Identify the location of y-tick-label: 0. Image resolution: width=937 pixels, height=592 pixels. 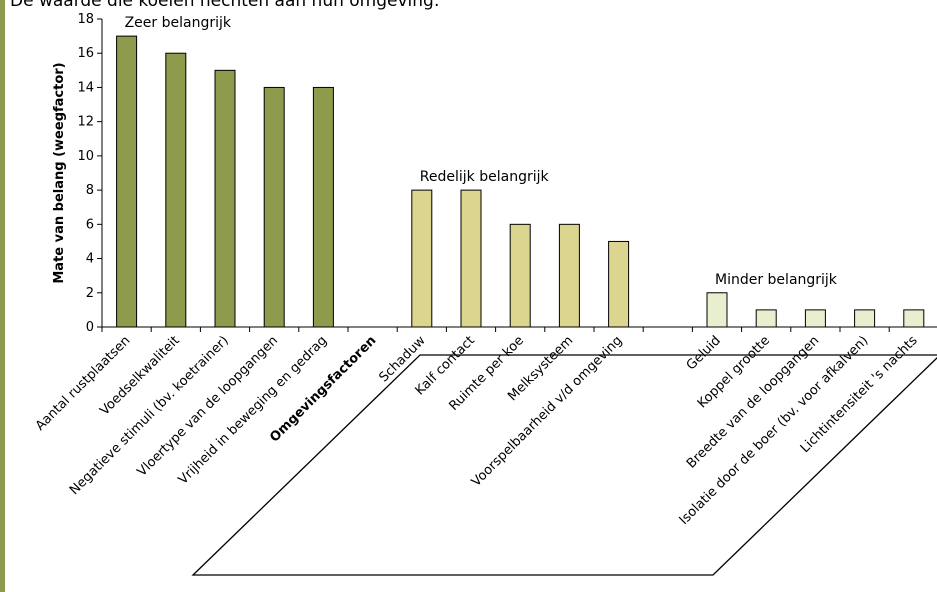
(90, 327).